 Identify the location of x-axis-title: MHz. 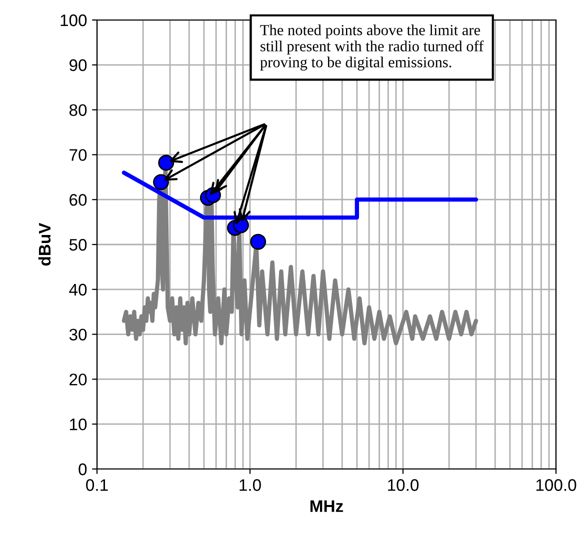
(327, 506).